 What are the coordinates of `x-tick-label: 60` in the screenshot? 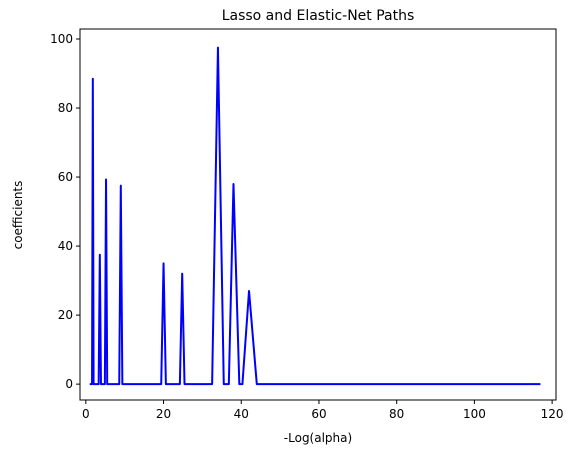 It's located at (318, 414).